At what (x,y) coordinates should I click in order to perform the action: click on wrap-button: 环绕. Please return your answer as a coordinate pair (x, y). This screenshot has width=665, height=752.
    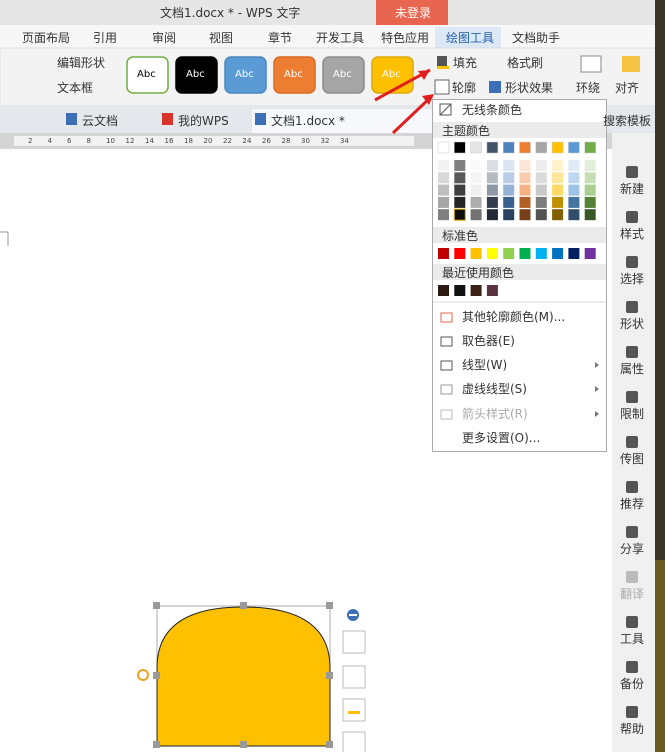
    Looking at the image, I should click on (588, 88).